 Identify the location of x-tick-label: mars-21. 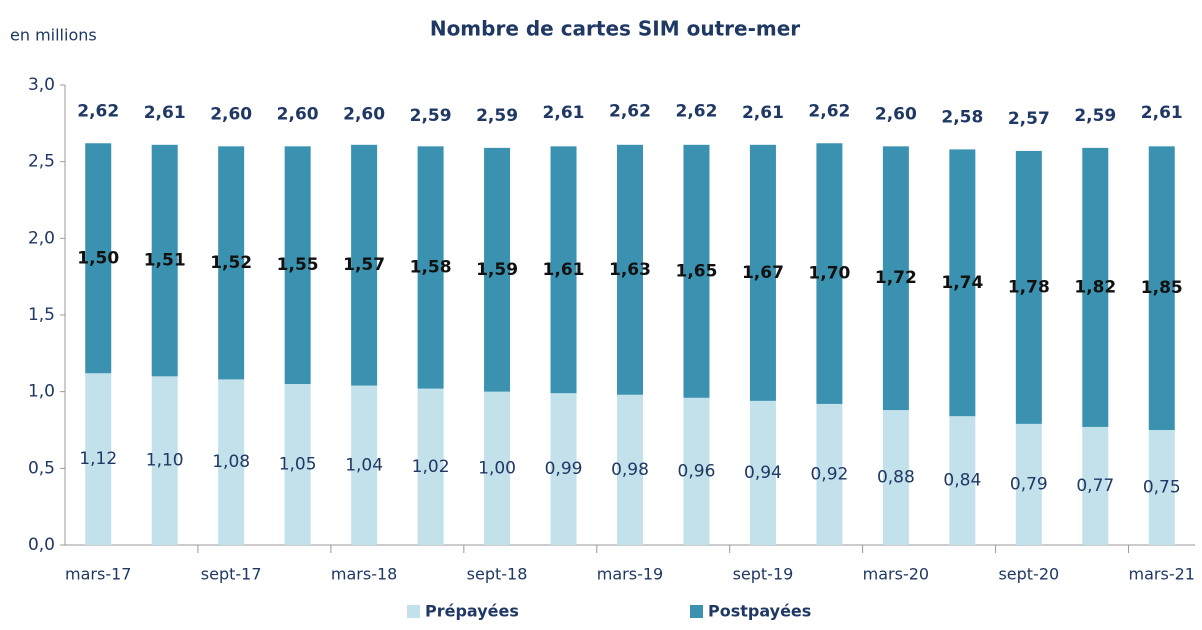
(1162, 574).